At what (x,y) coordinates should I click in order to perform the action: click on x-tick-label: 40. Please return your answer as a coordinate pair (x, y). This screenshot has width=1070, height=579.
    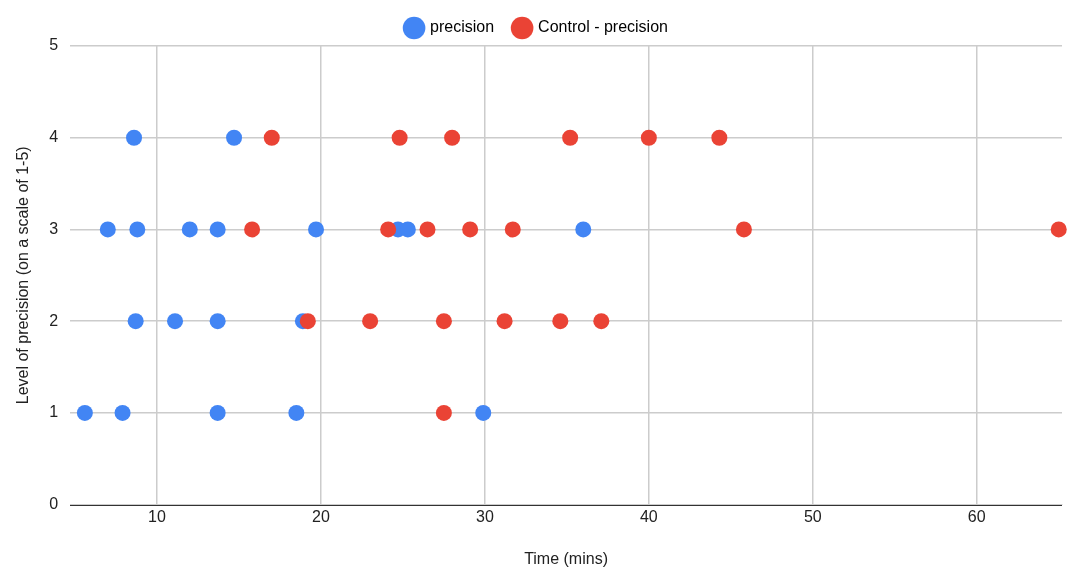
    Looking at the image, I should click on (648, 516).